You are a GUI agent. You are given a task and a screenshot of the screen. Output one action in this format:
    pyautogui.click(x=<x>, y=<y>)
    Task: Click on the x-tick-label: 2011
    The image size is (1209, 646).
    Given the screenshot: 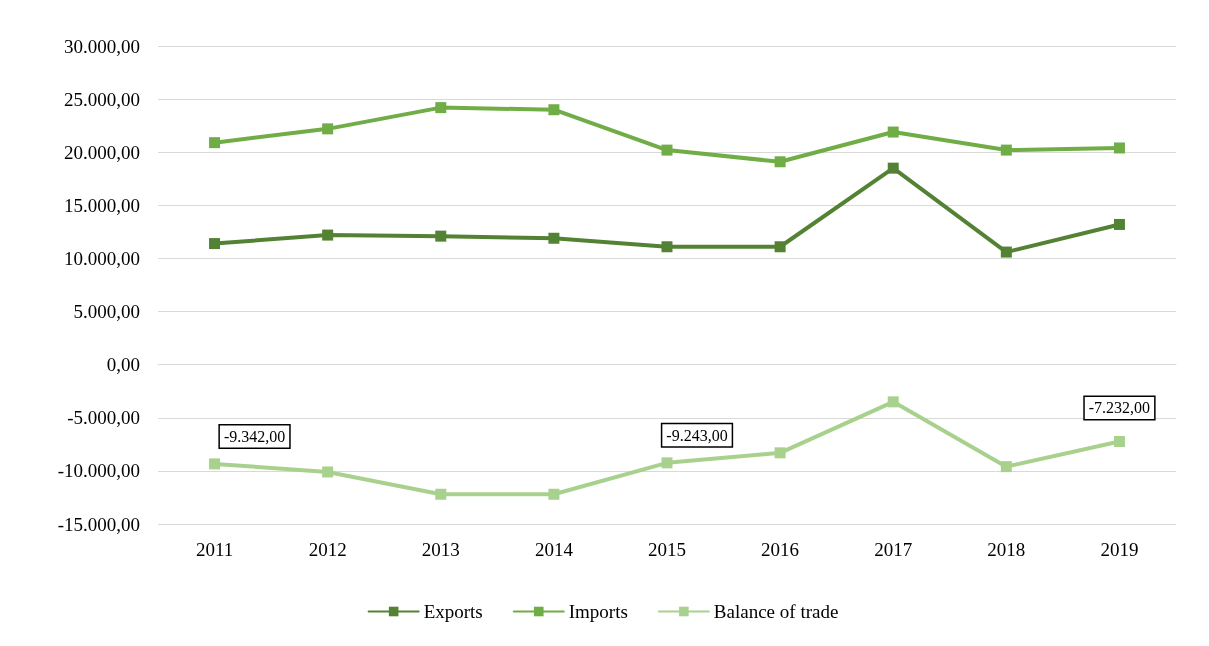 What is the action you would take?
    pyautogui.click(x=214, y=549)
    